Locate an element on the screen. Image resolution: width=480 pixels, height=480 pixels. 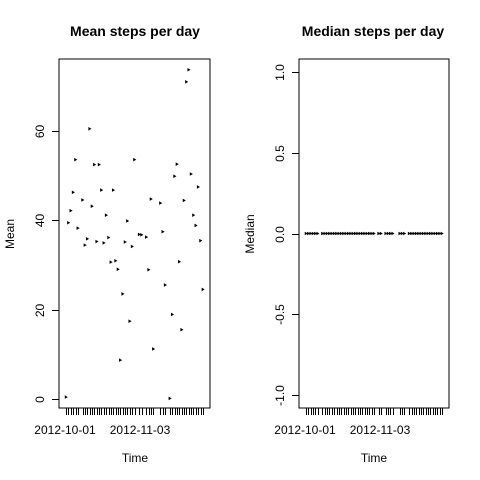
median-y-tick-label-2: -0.5 is located at coordinates (280, 314).